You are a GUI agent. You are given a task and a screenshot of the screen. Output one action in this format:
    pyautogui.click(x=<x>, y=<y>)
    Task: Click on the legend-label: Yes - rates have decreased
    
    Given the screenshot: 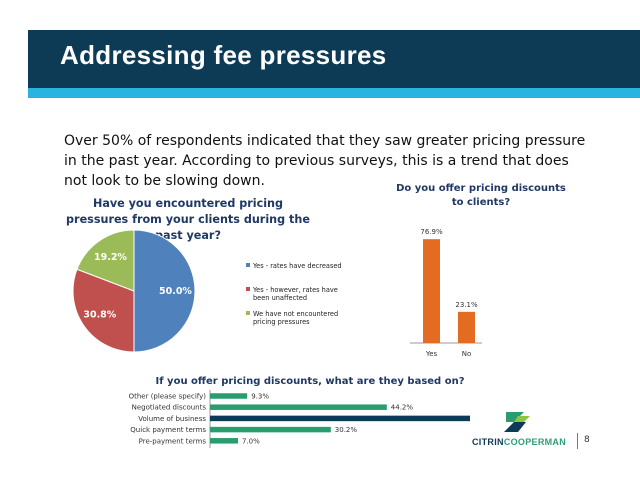 What is the action you would take?
    pyautogui.click(x=297, y=266)
    